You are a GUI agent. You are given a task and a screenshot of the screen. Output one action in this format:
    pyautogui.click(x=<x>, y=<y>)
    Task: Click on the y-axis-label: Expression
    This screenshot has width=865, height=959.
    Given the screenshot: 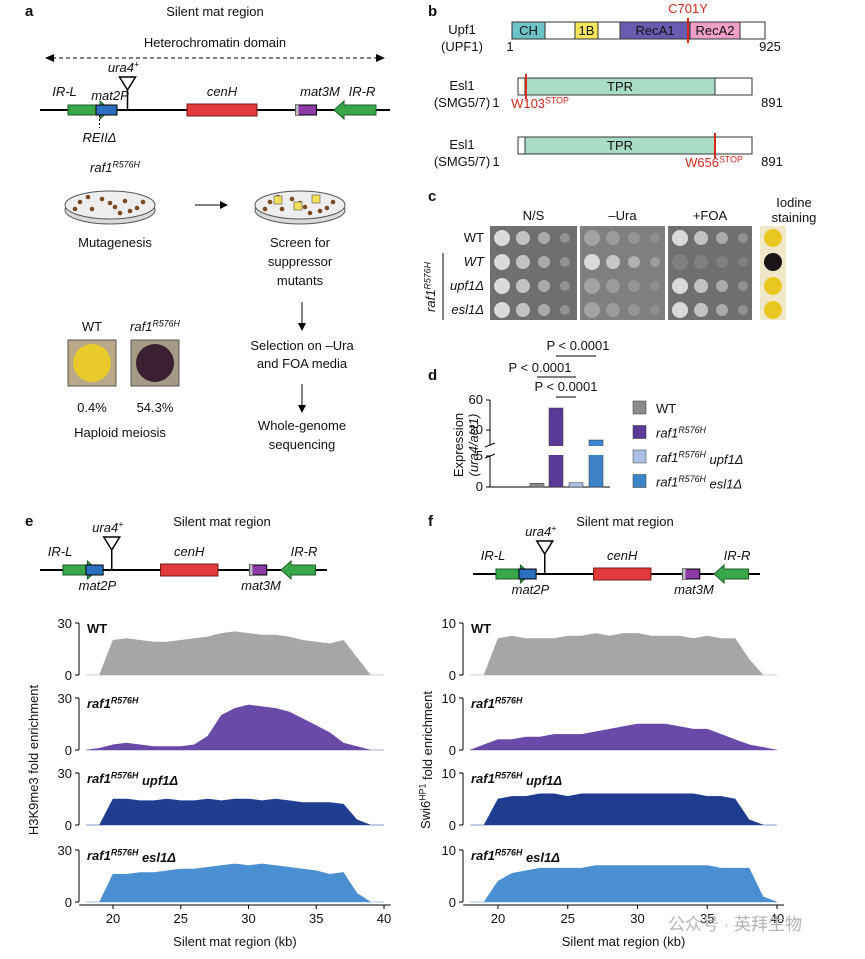 What is the action you would take?
    pyautogui.click(x=458, y=445)
    